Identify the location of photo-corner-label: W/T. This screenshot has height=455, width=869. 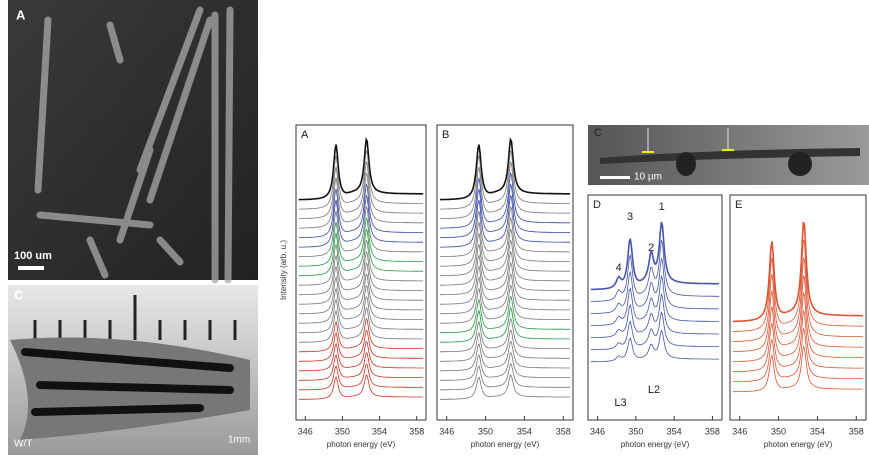
(23, 444).